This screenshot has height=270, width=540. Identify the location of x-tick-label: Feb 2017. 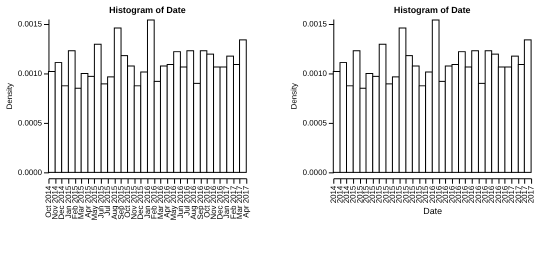
(233, 203).